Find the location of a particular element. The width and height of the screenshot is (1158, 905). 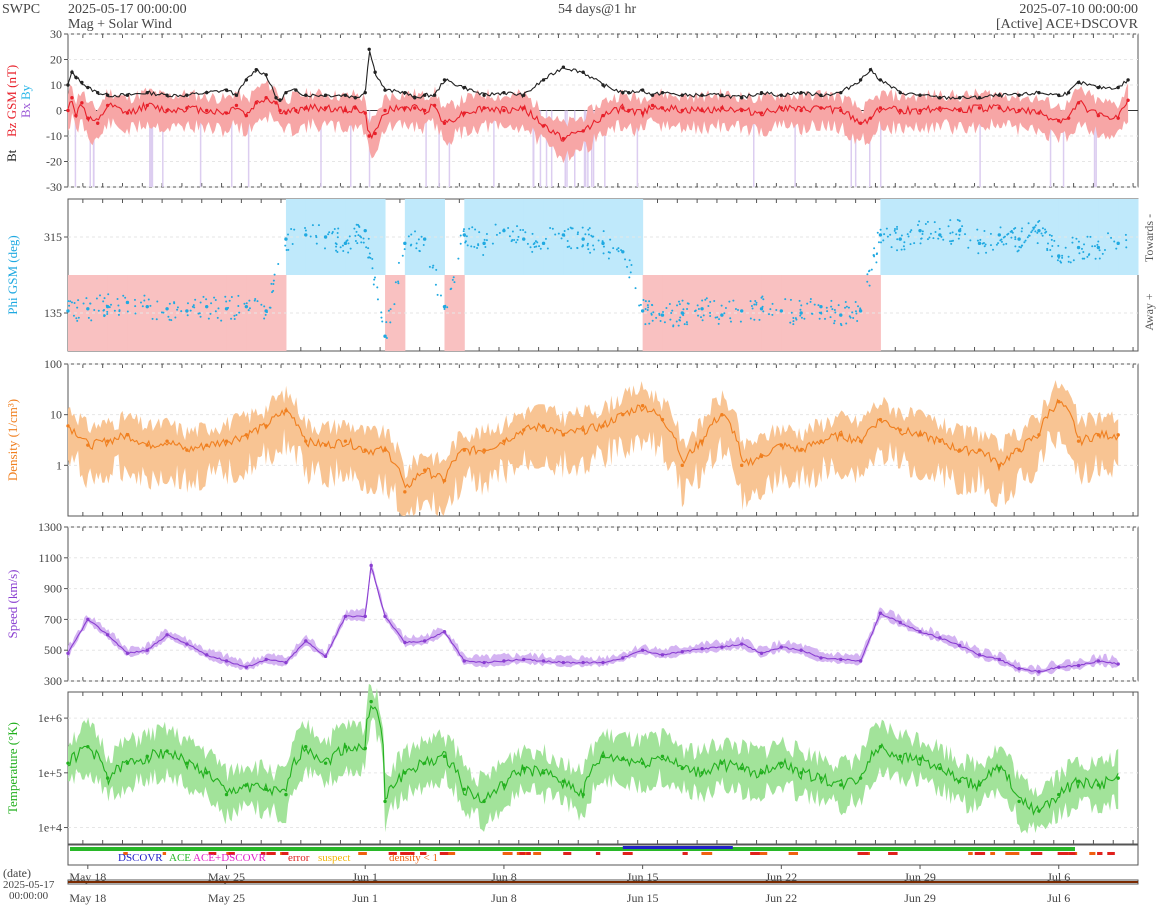

date-tick-label-bottom: May 18 is located at coordinates (87, 898).